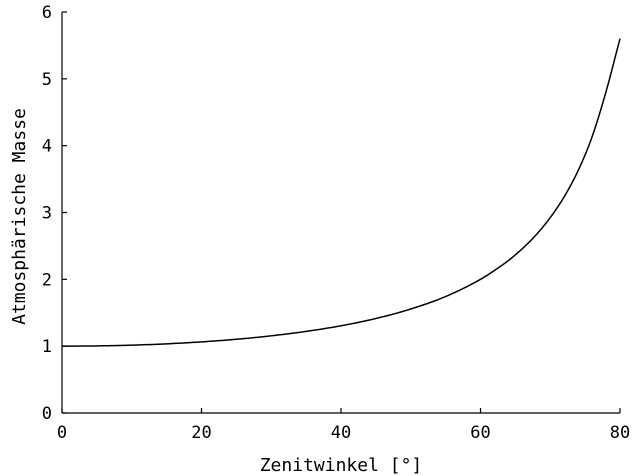 This screenshot has height=476, width=634. Describe the element at coordinates (341, 433) in the screenshot. I see `x-tick-label: 40` at that location.